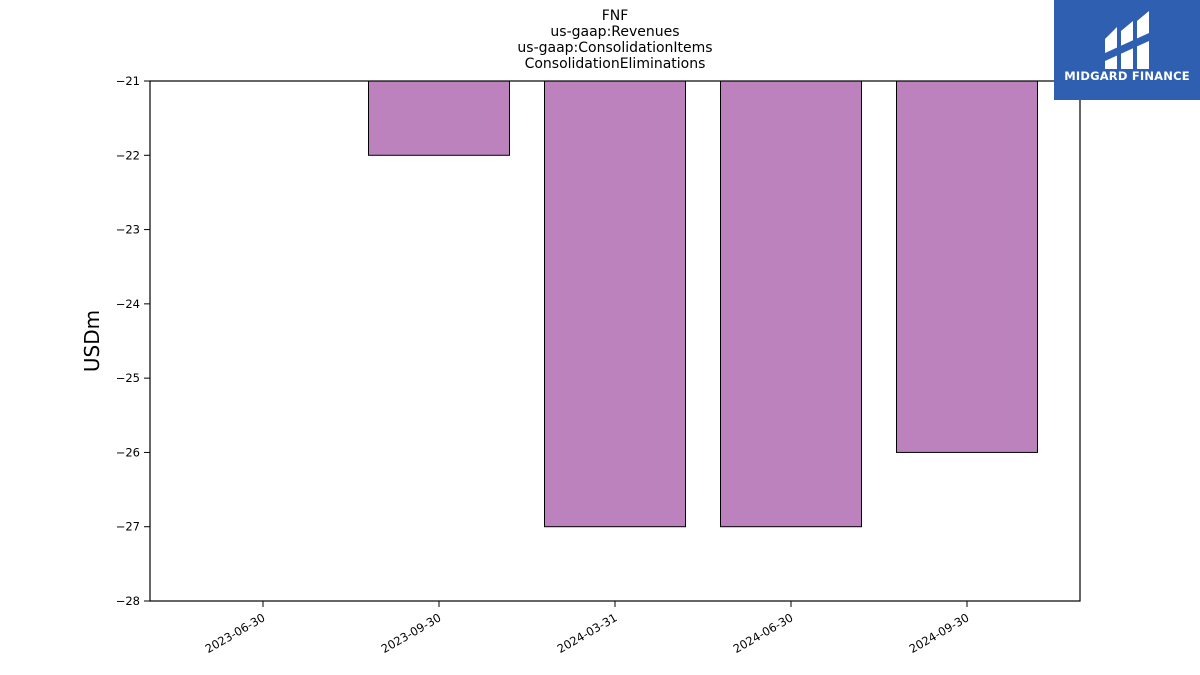 Image resolution: width=1200 pixels, height=675 pixels. I want to click on brand-logo: MIDGARD FINANCE, so click(1127, 50).